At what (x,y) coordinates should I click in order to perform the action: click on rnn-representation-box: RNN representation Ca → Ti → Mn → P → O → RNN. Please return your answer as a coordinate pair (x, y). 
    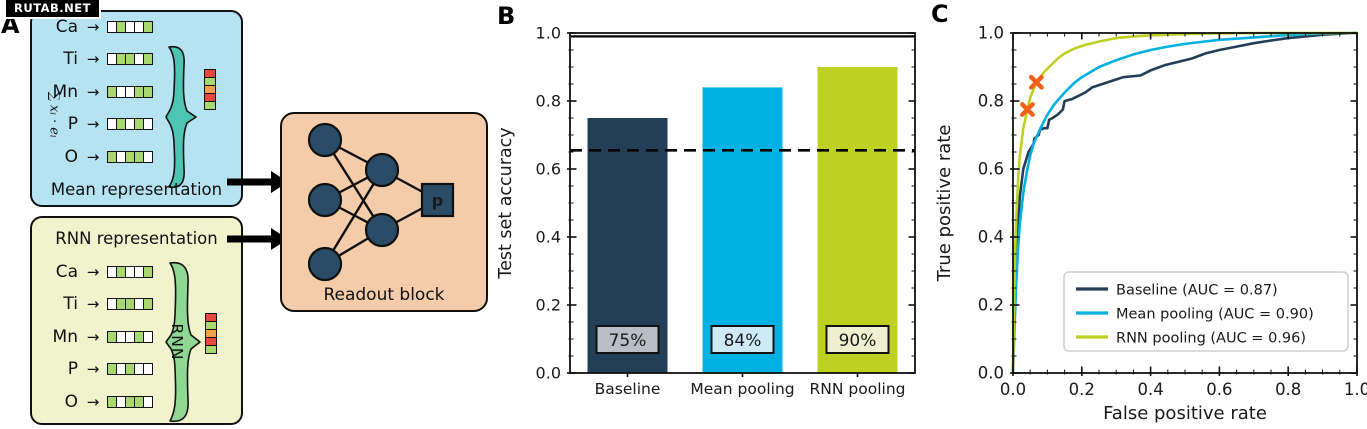
    Looking at the image, I should click on (136, 320).